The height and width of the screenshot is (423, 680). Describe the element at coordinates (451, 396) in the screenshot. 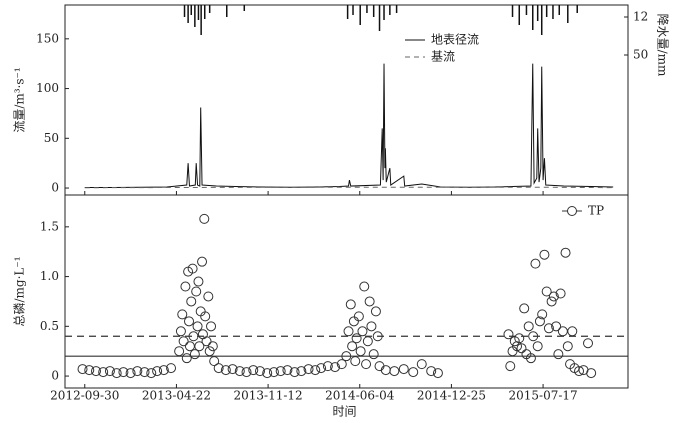

I see `x-tick-label: 2014-12-25` at that location.